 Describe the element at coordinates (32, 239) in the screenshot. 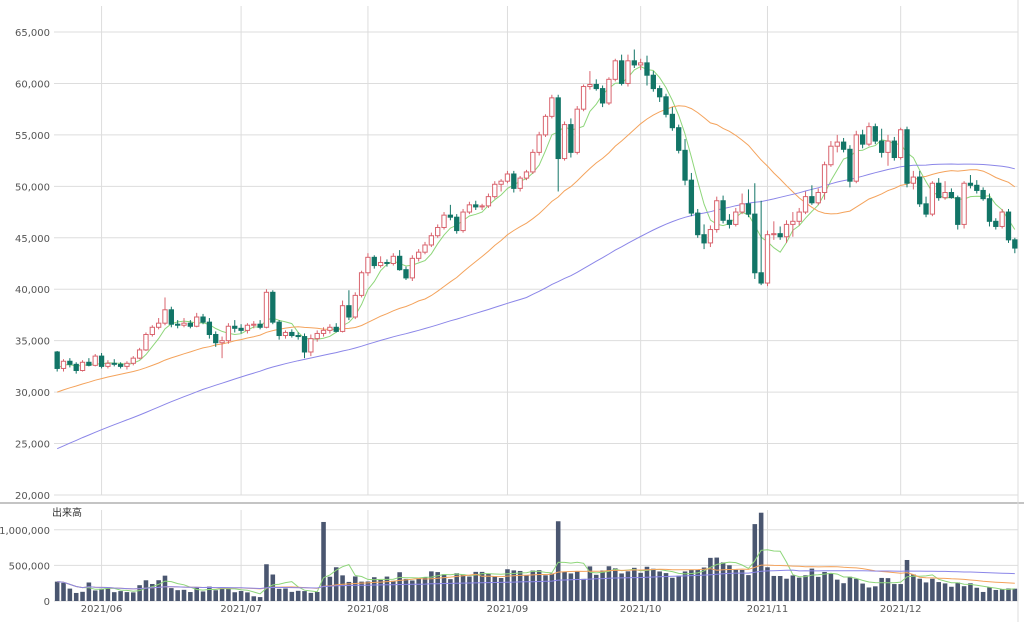

I see `price-tick-label: 45,000` at that location.